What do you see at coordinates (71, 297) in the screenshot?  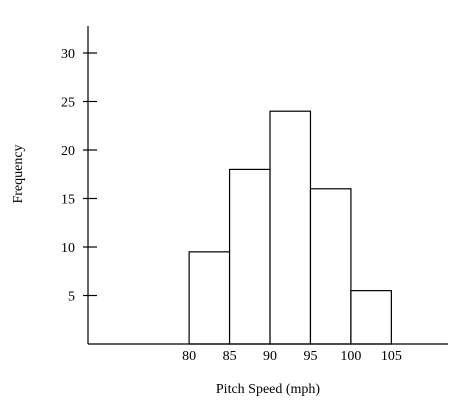 I see `y-tick-label-5: 5` at bounding box center [71, 297].